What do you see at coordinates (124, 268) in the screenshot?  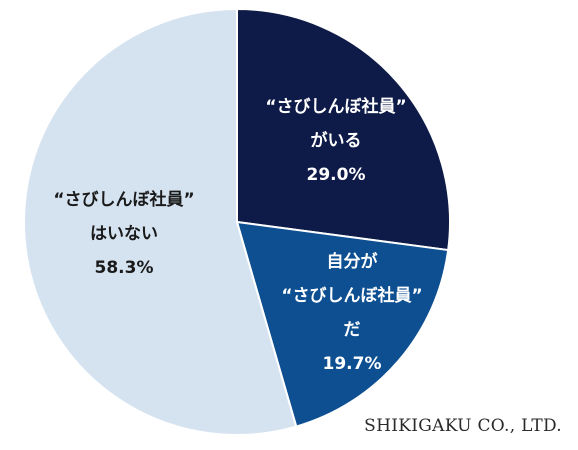 I see `pie-slice-label-line: 58.3%` at bounding box center [124, 268].